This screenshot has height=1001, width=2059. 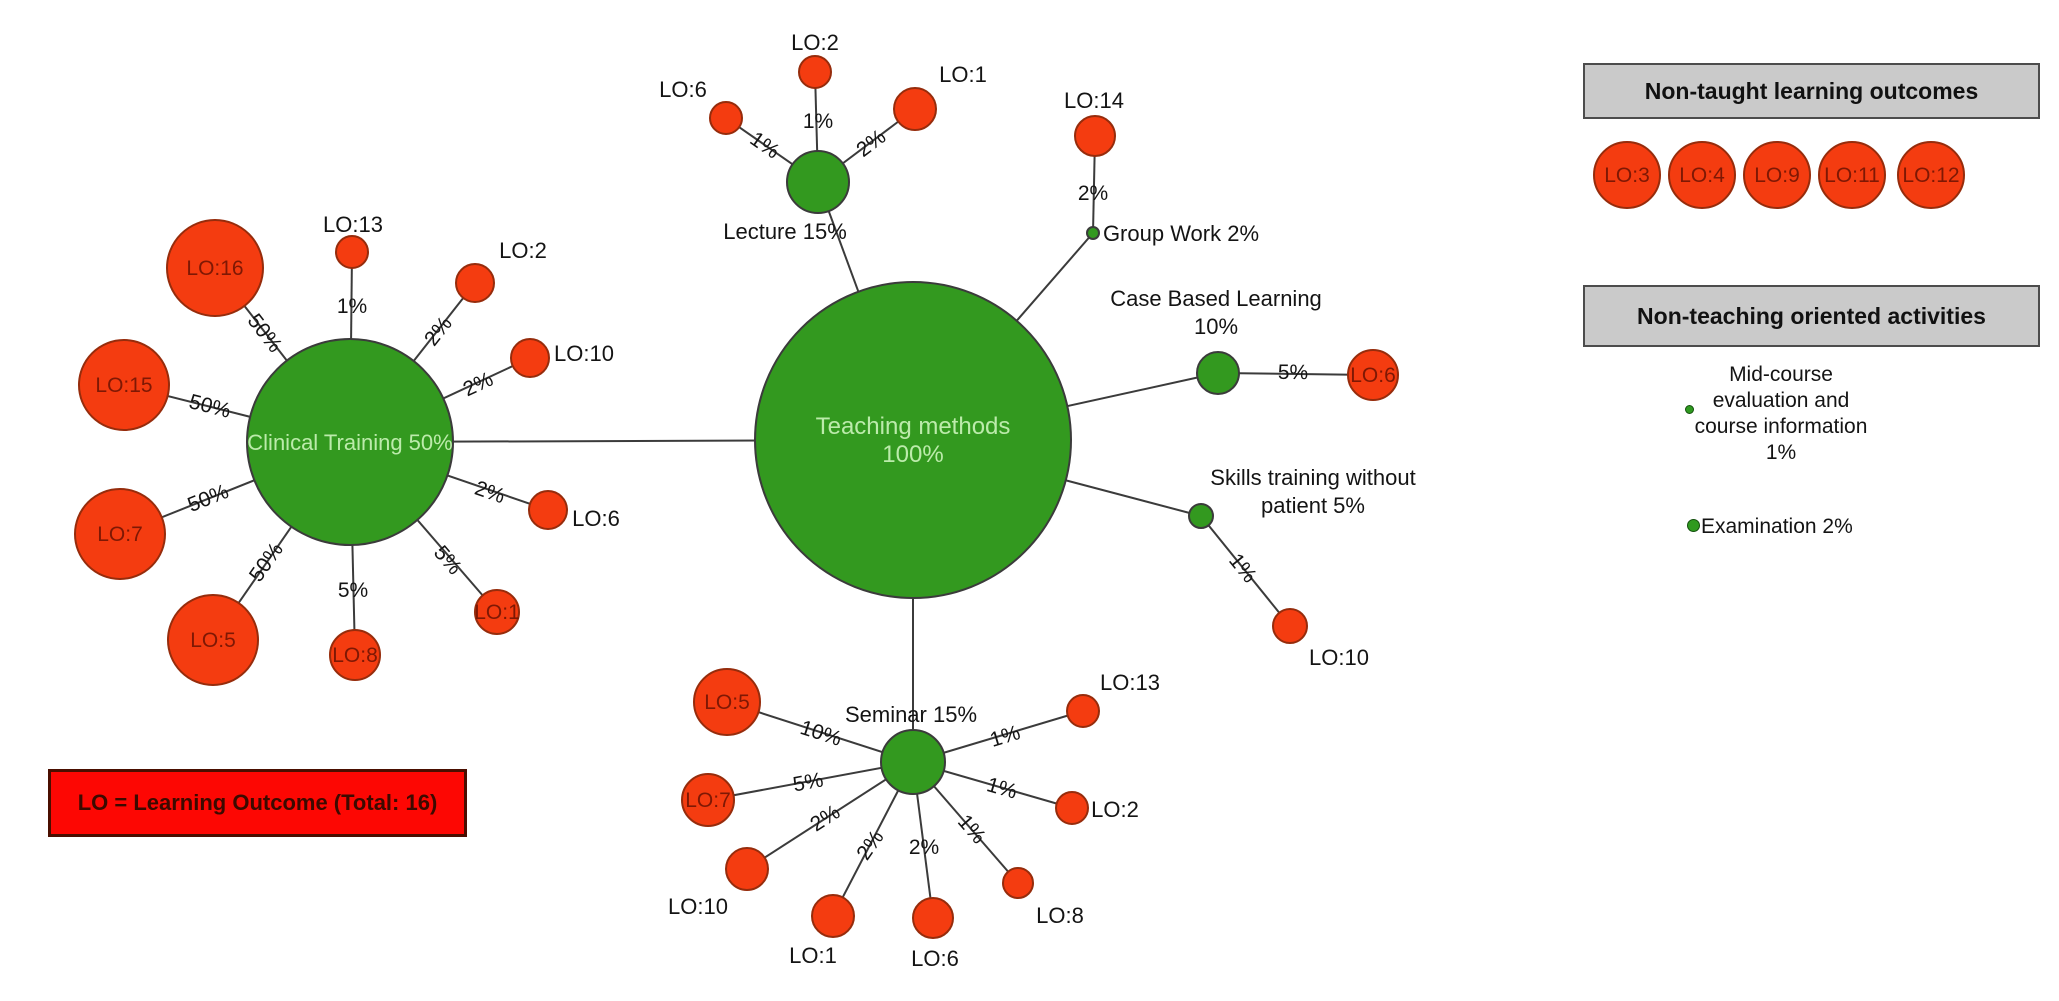 I want to click on edge-label-clinical-c-lo2: 2%, so click(x=438, y=331).